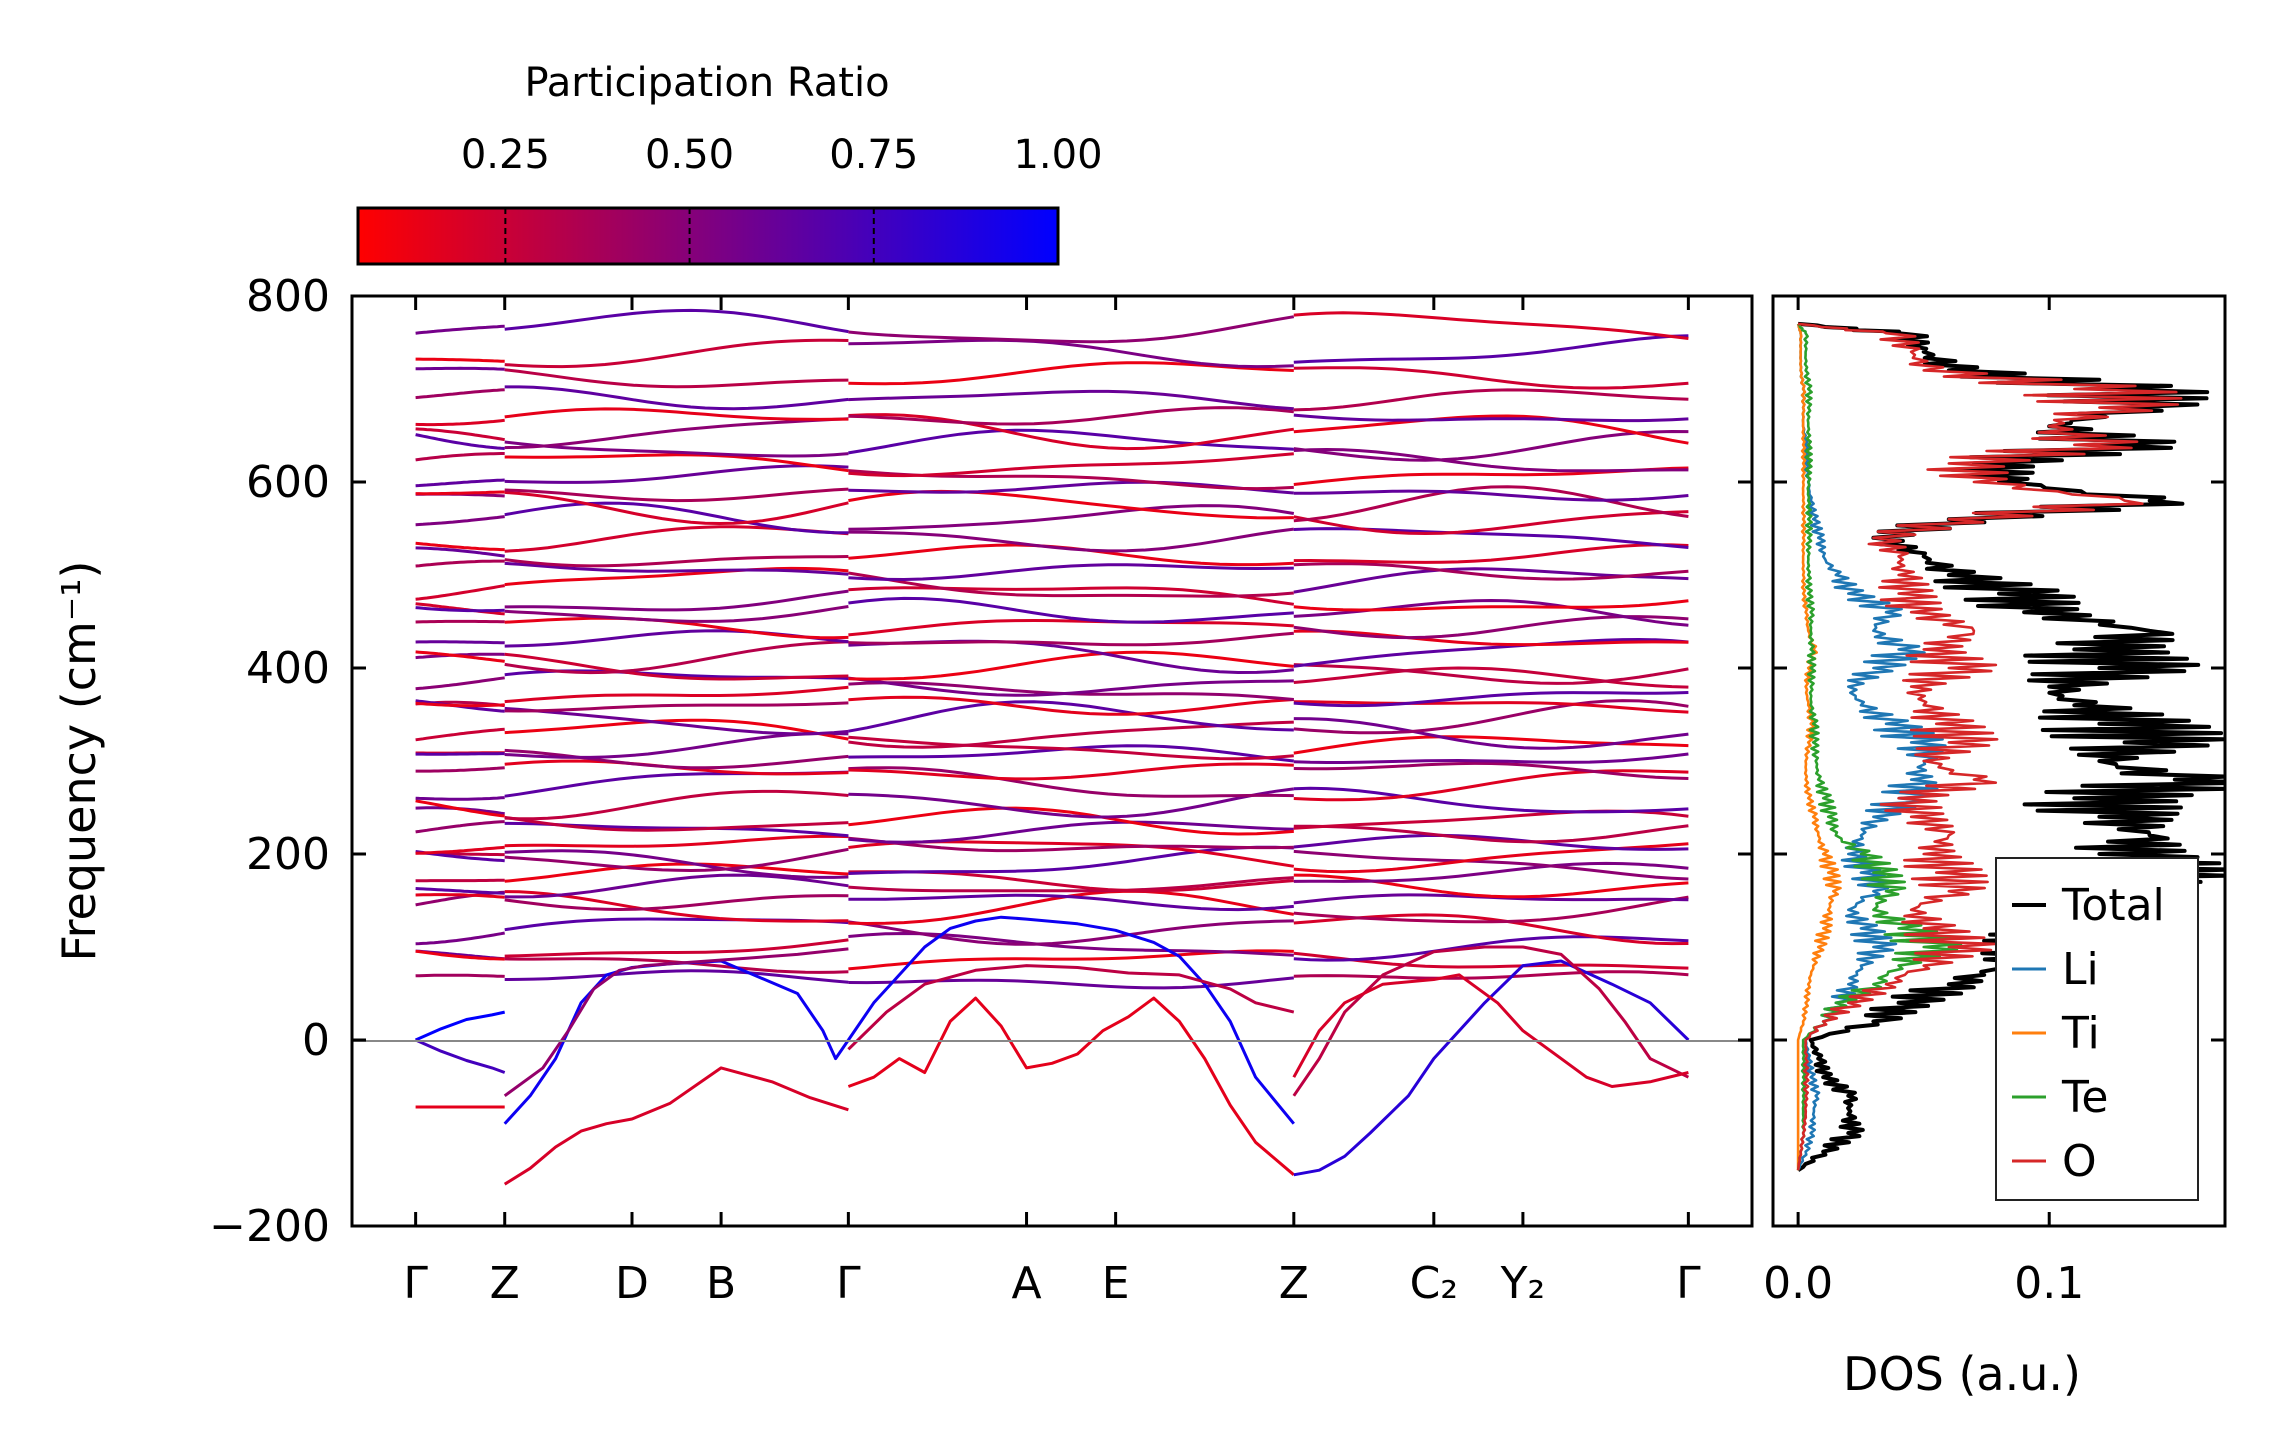 The image size is (2271, 1455). I want to click on colorbar-ticks: 0.25 0.50 0.75 1.00, so click(782, 198).